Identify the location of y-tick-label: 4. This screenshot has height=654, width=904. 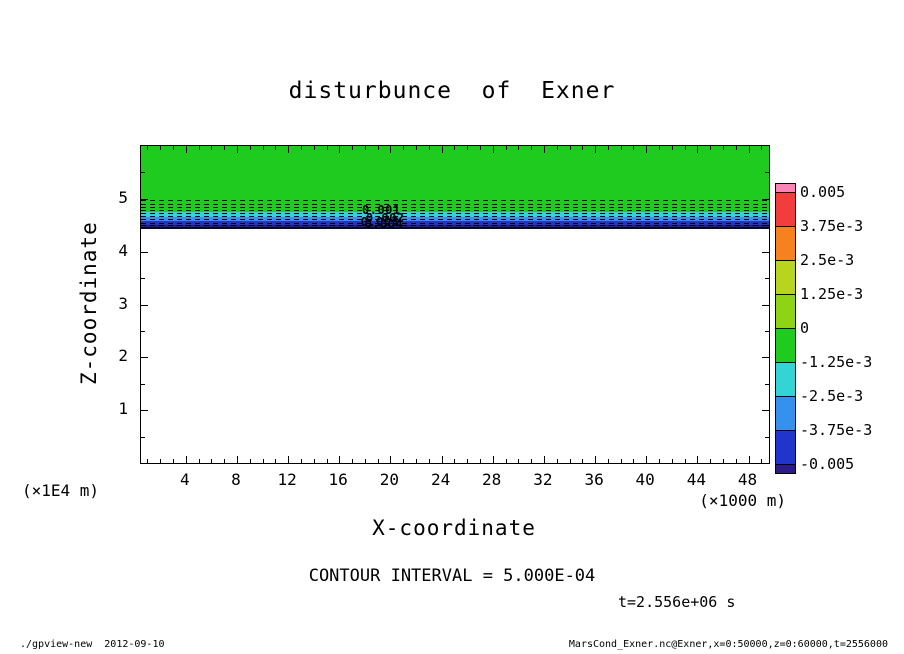
(123, 250).